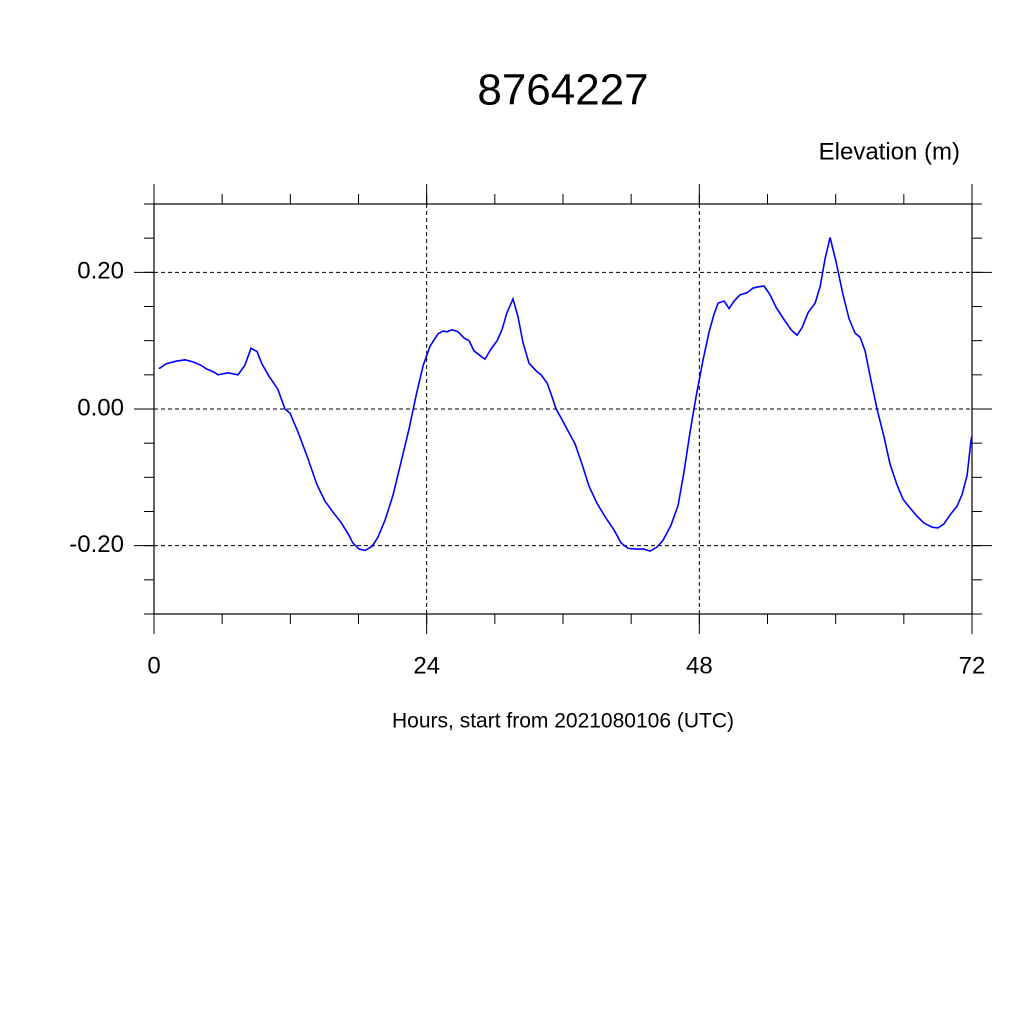 Image resolution: width=1024 pixels, height=1024 pixels. What do you see at coordinates (96, 544) in the screenshot?
I see `y-tick-label: -0.20` at bounding box center [96, 544].